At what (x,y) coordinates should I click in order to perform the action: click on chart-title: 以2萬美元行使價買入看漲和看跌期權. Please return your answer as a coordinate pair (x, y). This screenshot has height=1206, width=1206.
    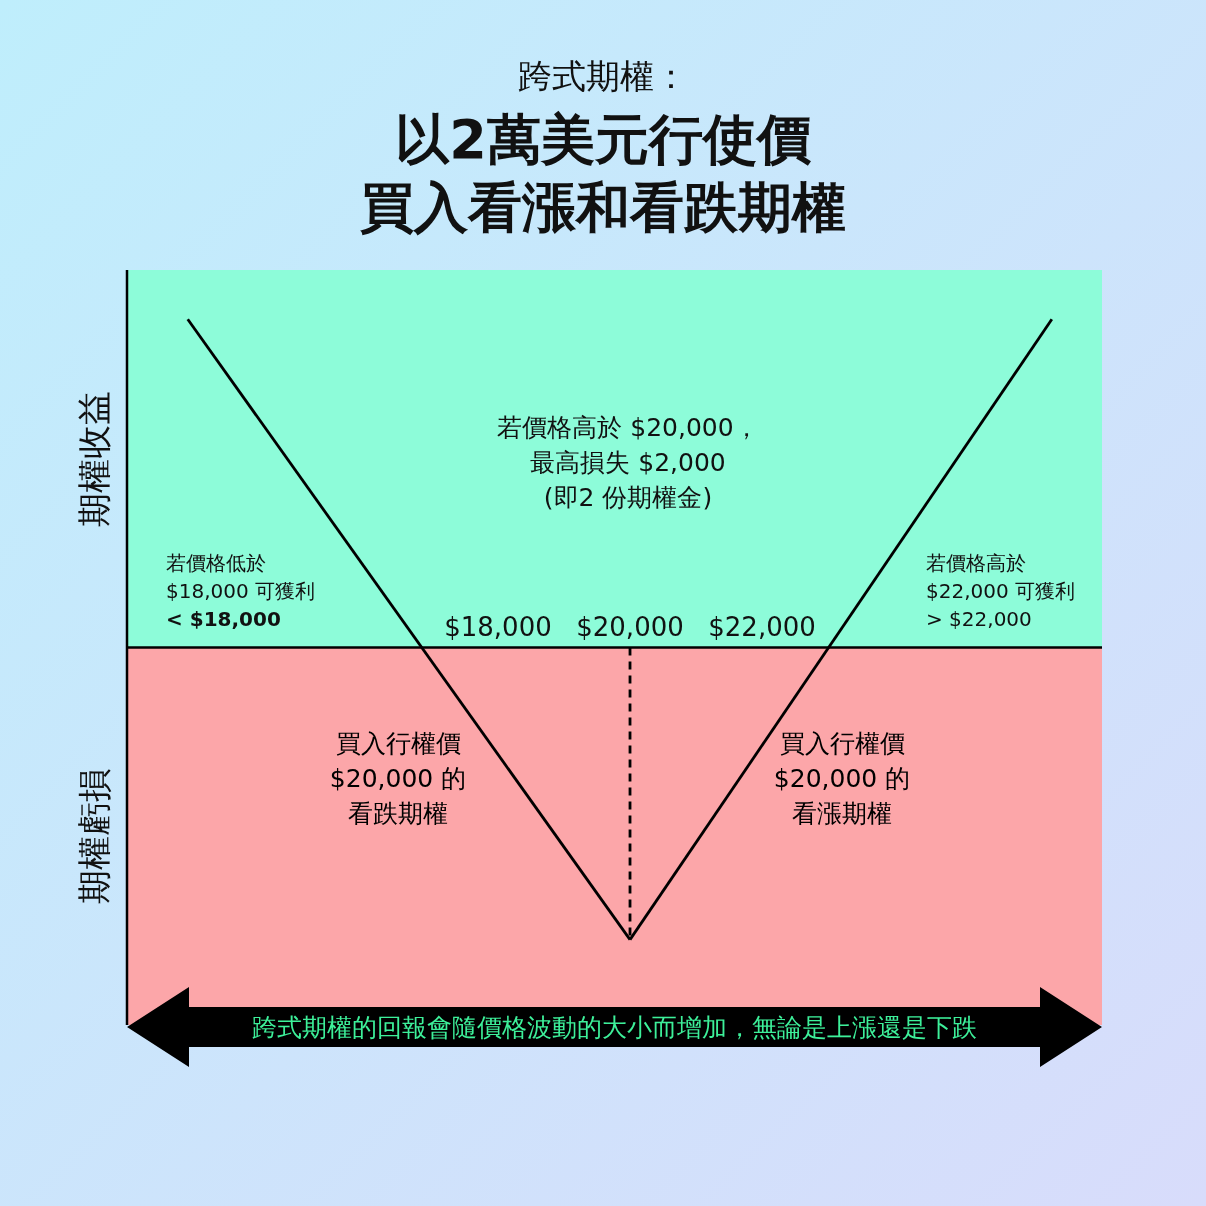
    Looking at the image, I should click on (603, 173).